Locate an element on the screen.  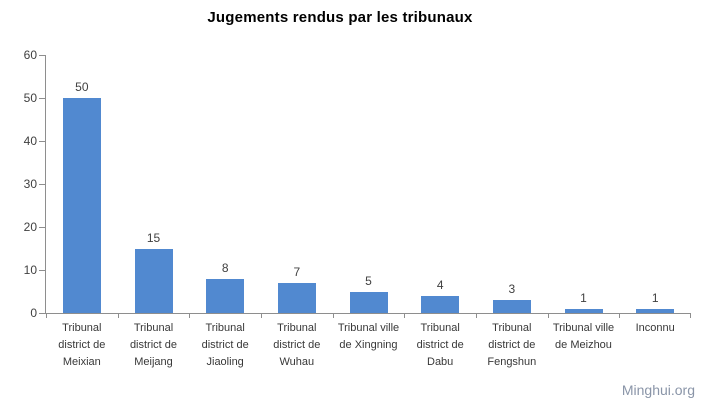
y-axis-tick-label: 10 is located at coordinates (30, 270).